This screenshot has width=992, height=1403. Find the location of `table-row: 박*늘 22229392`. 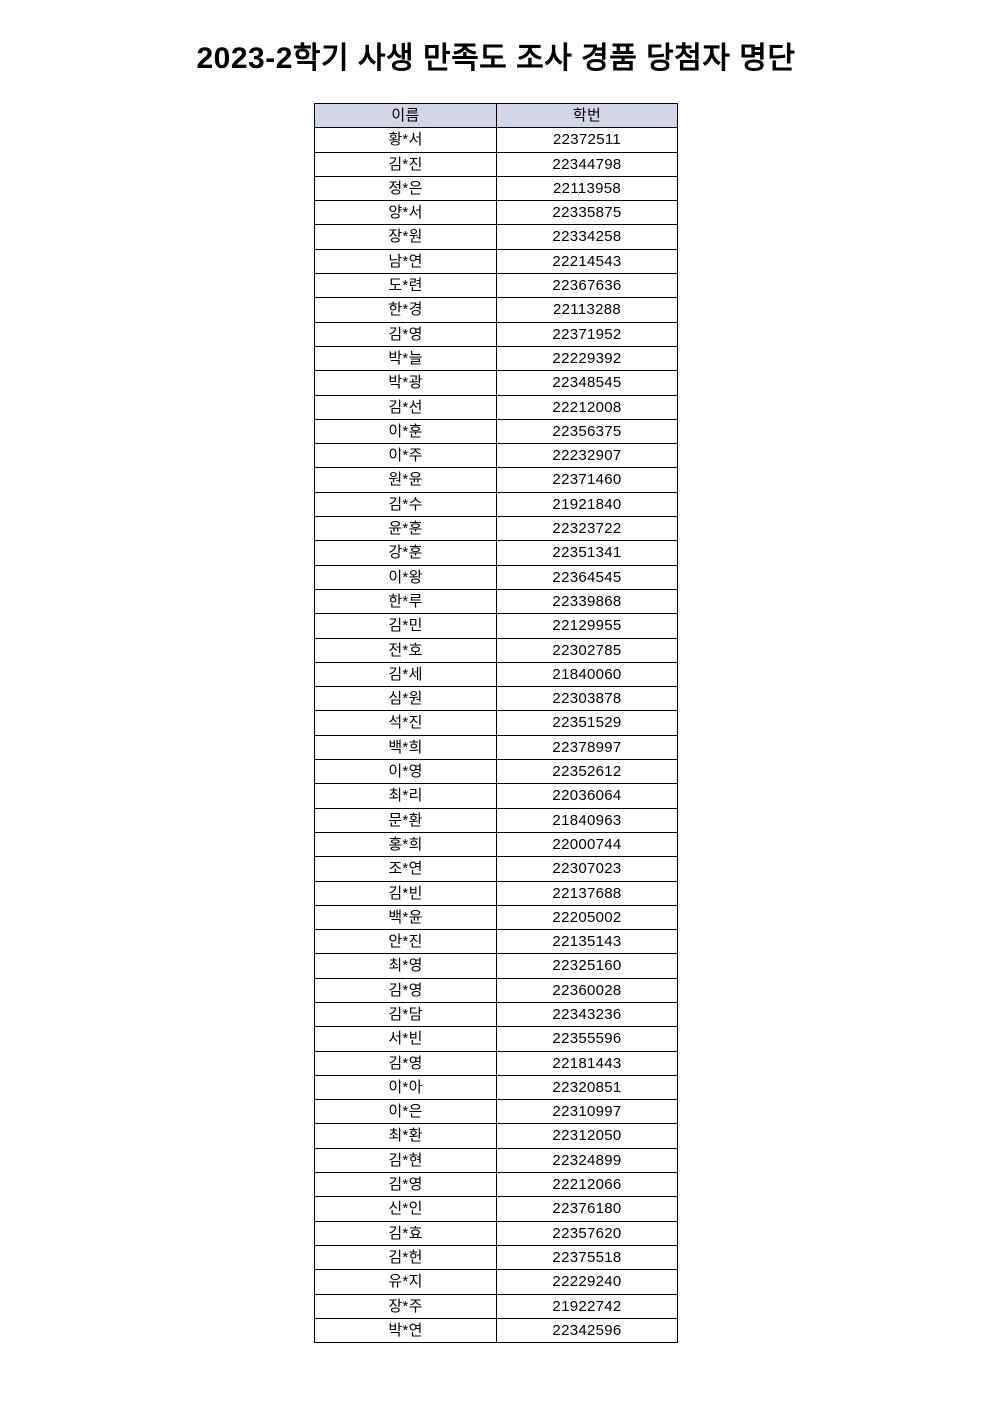

table-row: 박*늘 22229392 is located at coordinates (496, 358).